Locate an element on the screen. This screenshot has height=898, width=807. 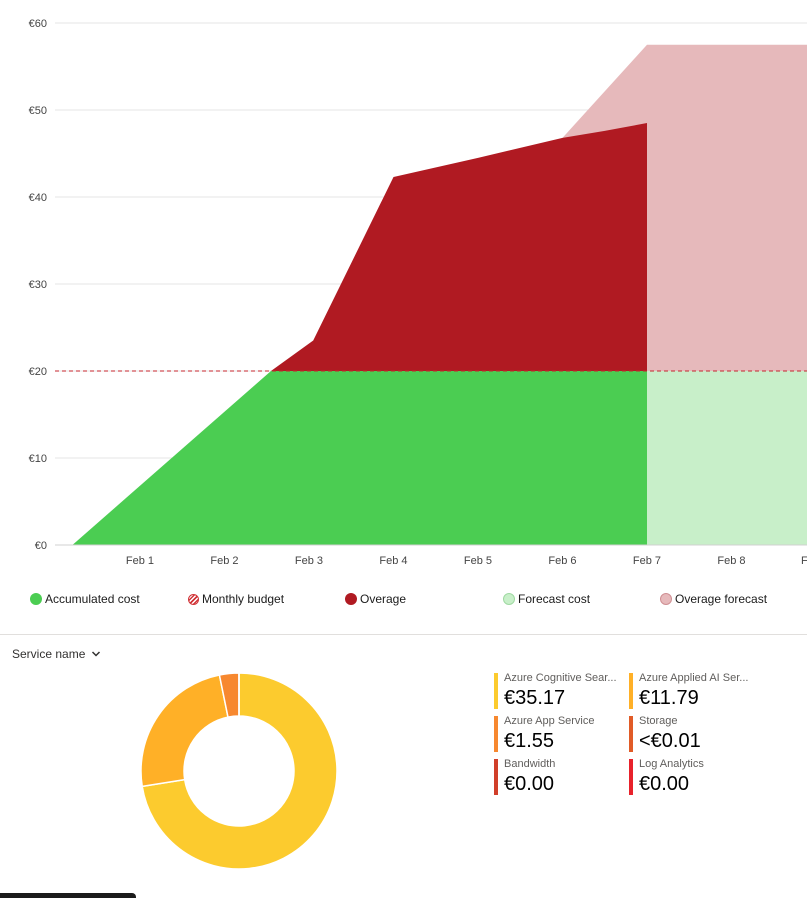
service-donut-chart is located at coordinates (239, 771).